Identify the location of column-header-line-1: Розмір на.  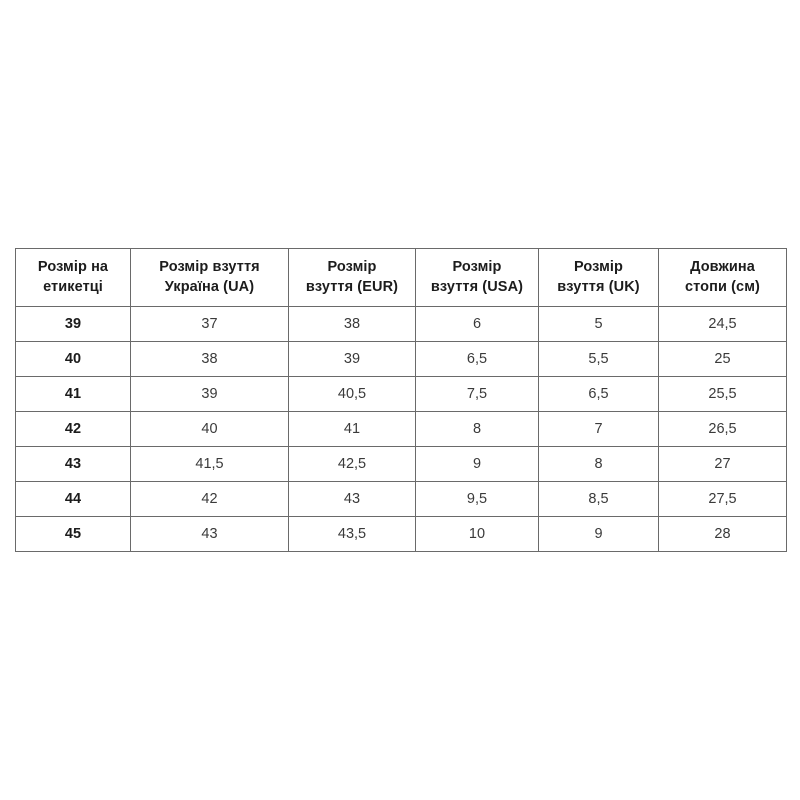
(73, 266).